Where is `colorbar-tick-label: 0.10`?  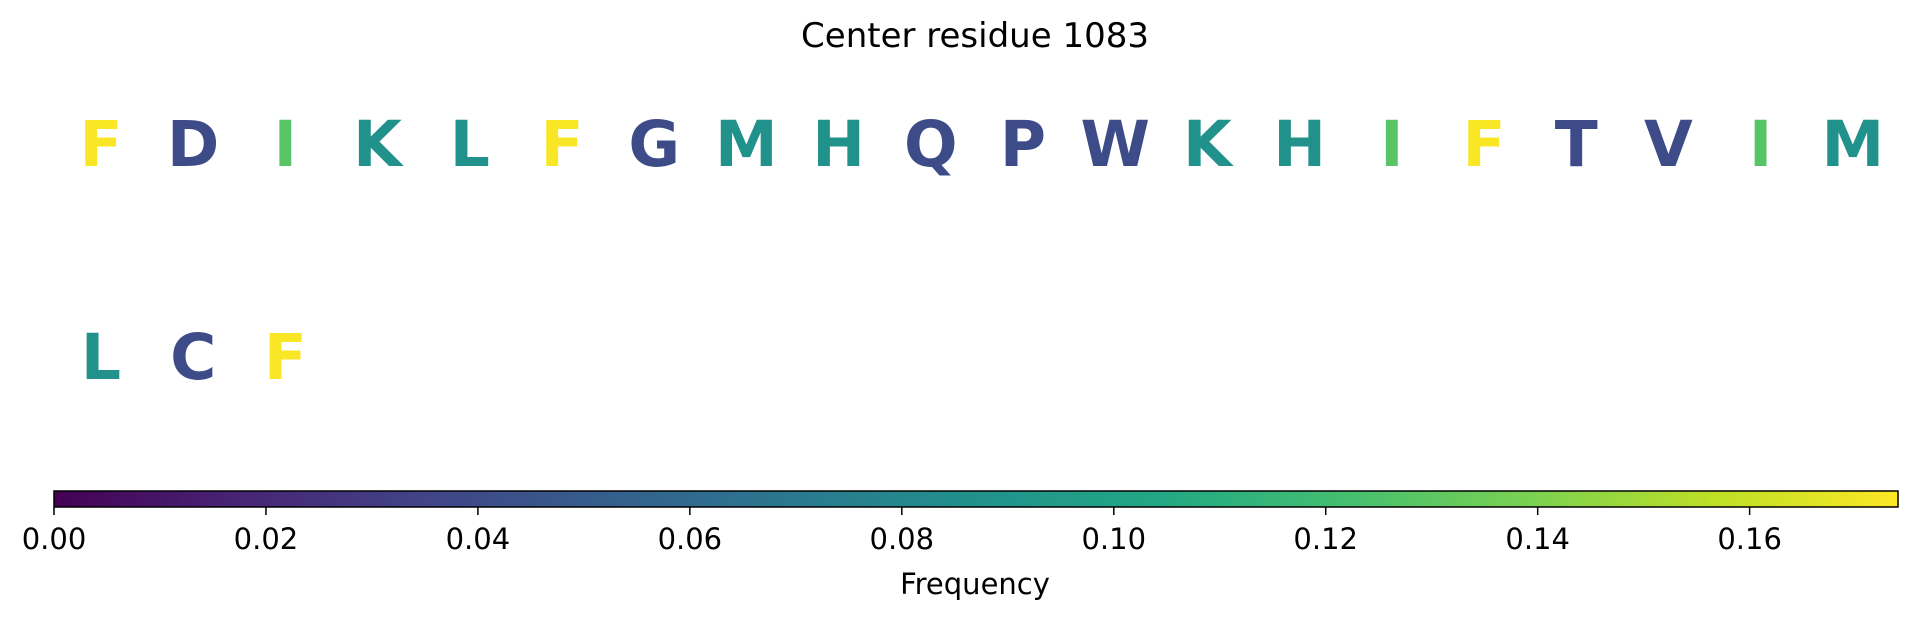
colorbar-tick-label: 0.10 is located at coordinates (1113, 539).